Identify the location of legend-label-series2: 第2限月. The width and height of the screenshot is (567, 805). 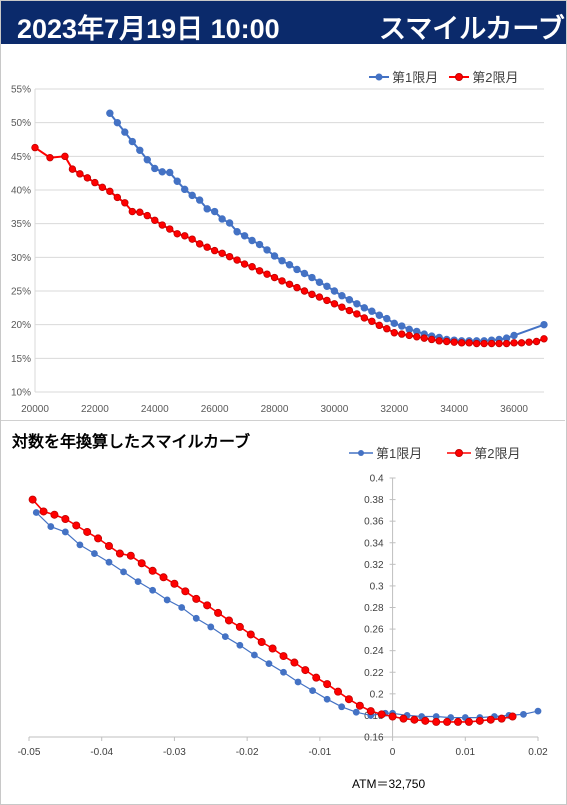
(497, 453).